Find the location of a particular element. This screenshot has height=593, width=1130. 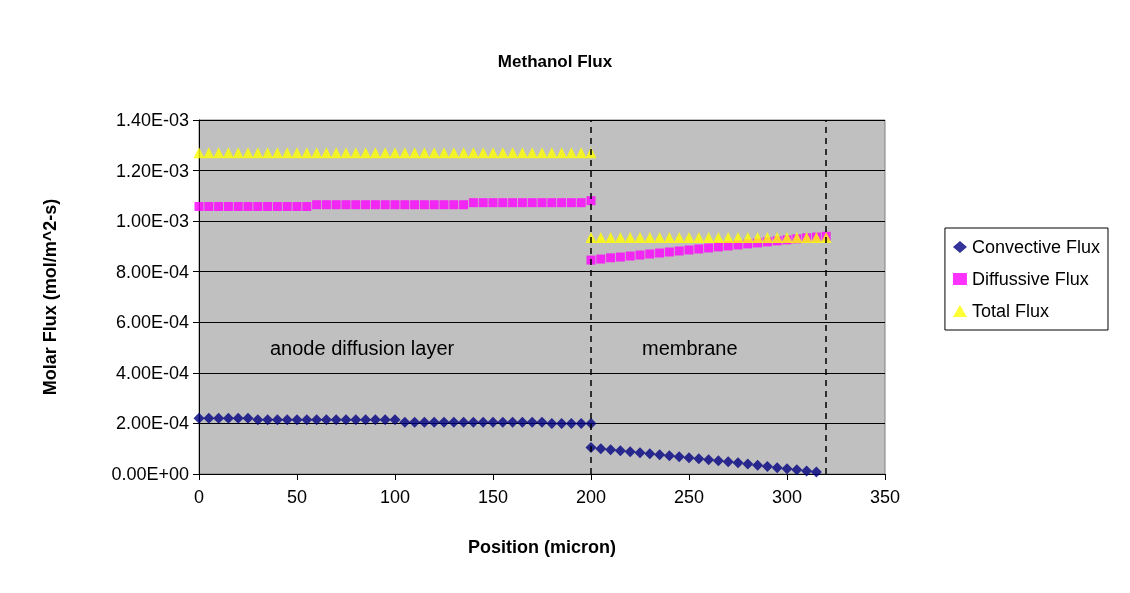

y-axis-title: Molar Flux (mol/m^2-s) is located at coordinates (50, 297).